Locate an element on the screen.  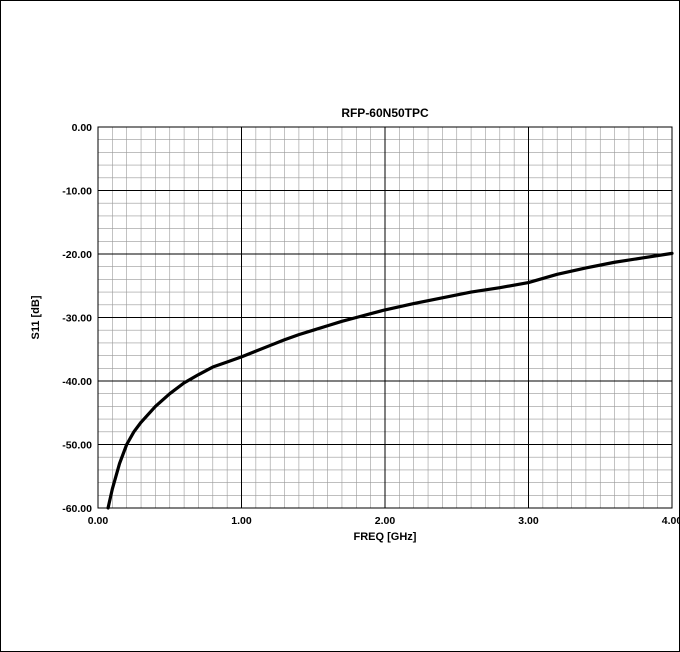
y-tick-label: 0.00 is located at coordinates (82, 128).